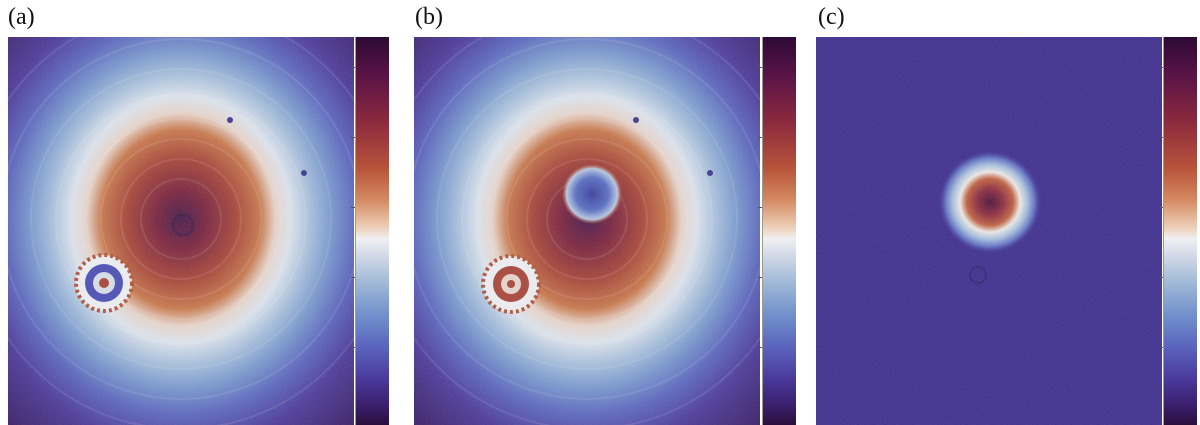 This screenshot has height=425, width=1200. Describe the element at coordinates (429, 17) in the screenshot. I see `panel-b-label: (b)` at that location.